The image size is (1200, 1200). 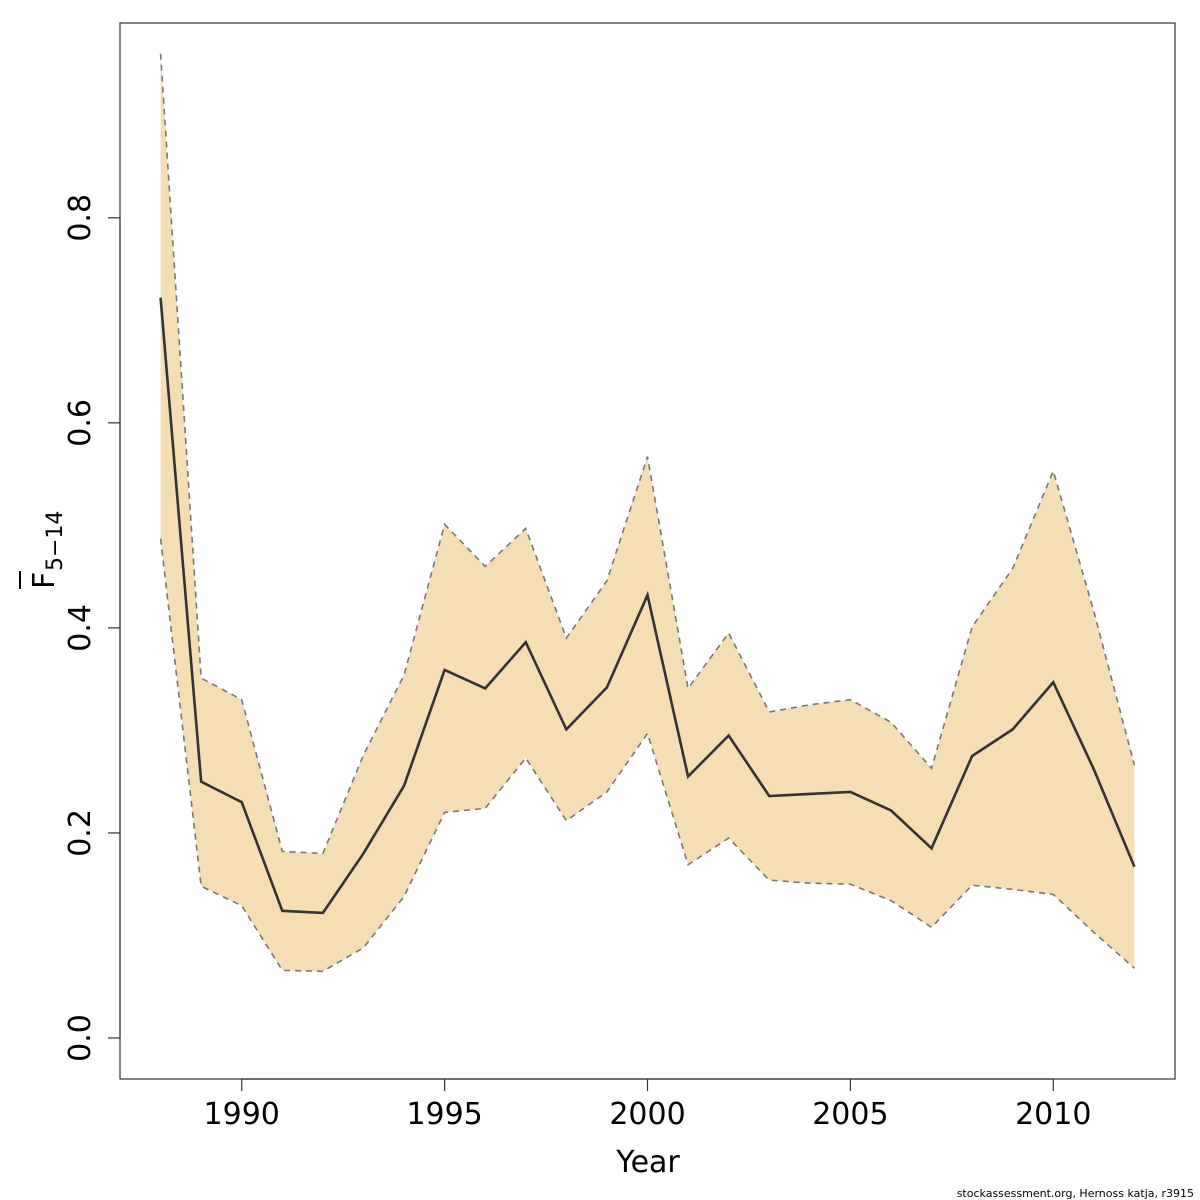 What do you see at coordinates (242, 1114) in the screenshot?
I see `x-axis-tick-label: 1990` at bounding box center [242, 1114].